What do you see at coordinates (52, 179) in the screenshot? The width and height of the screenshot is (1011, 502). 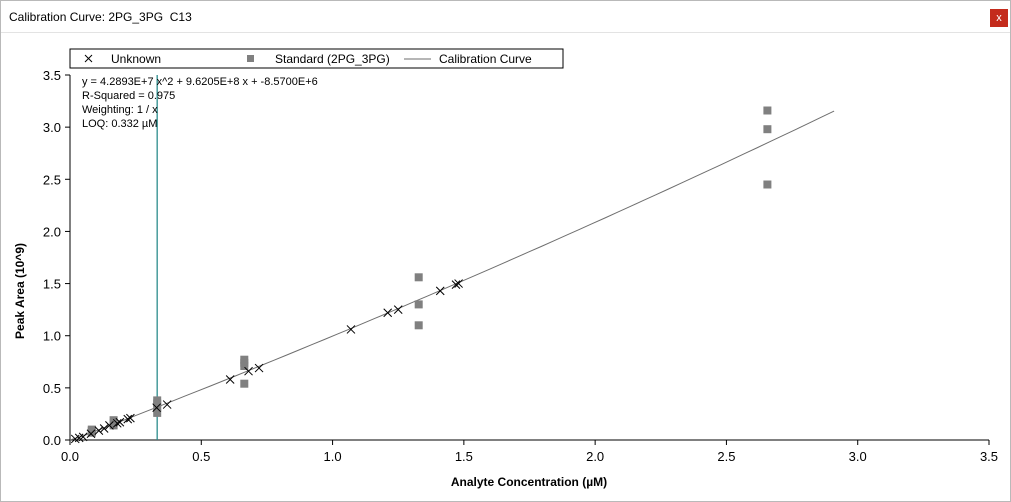 I see `y-tick-label: 2.5` at bounding box center [52, 179].